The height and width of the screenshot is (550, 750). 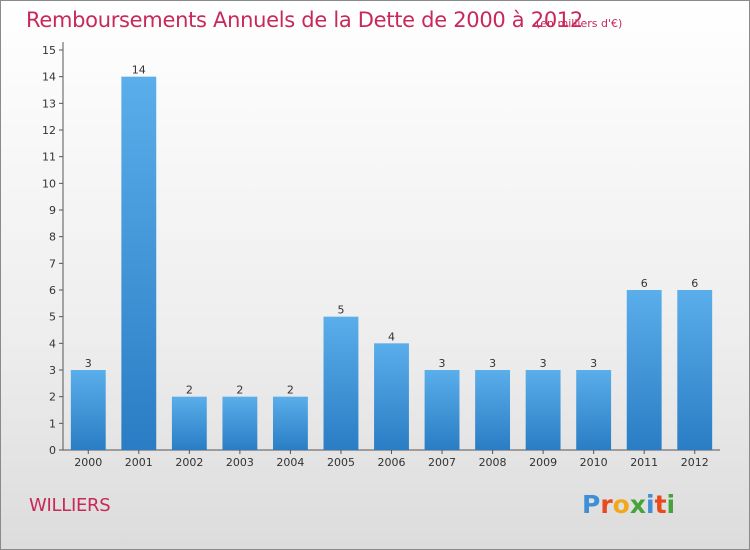 I want to click on x-tick-label: 2000, so click(x=88, y=462).